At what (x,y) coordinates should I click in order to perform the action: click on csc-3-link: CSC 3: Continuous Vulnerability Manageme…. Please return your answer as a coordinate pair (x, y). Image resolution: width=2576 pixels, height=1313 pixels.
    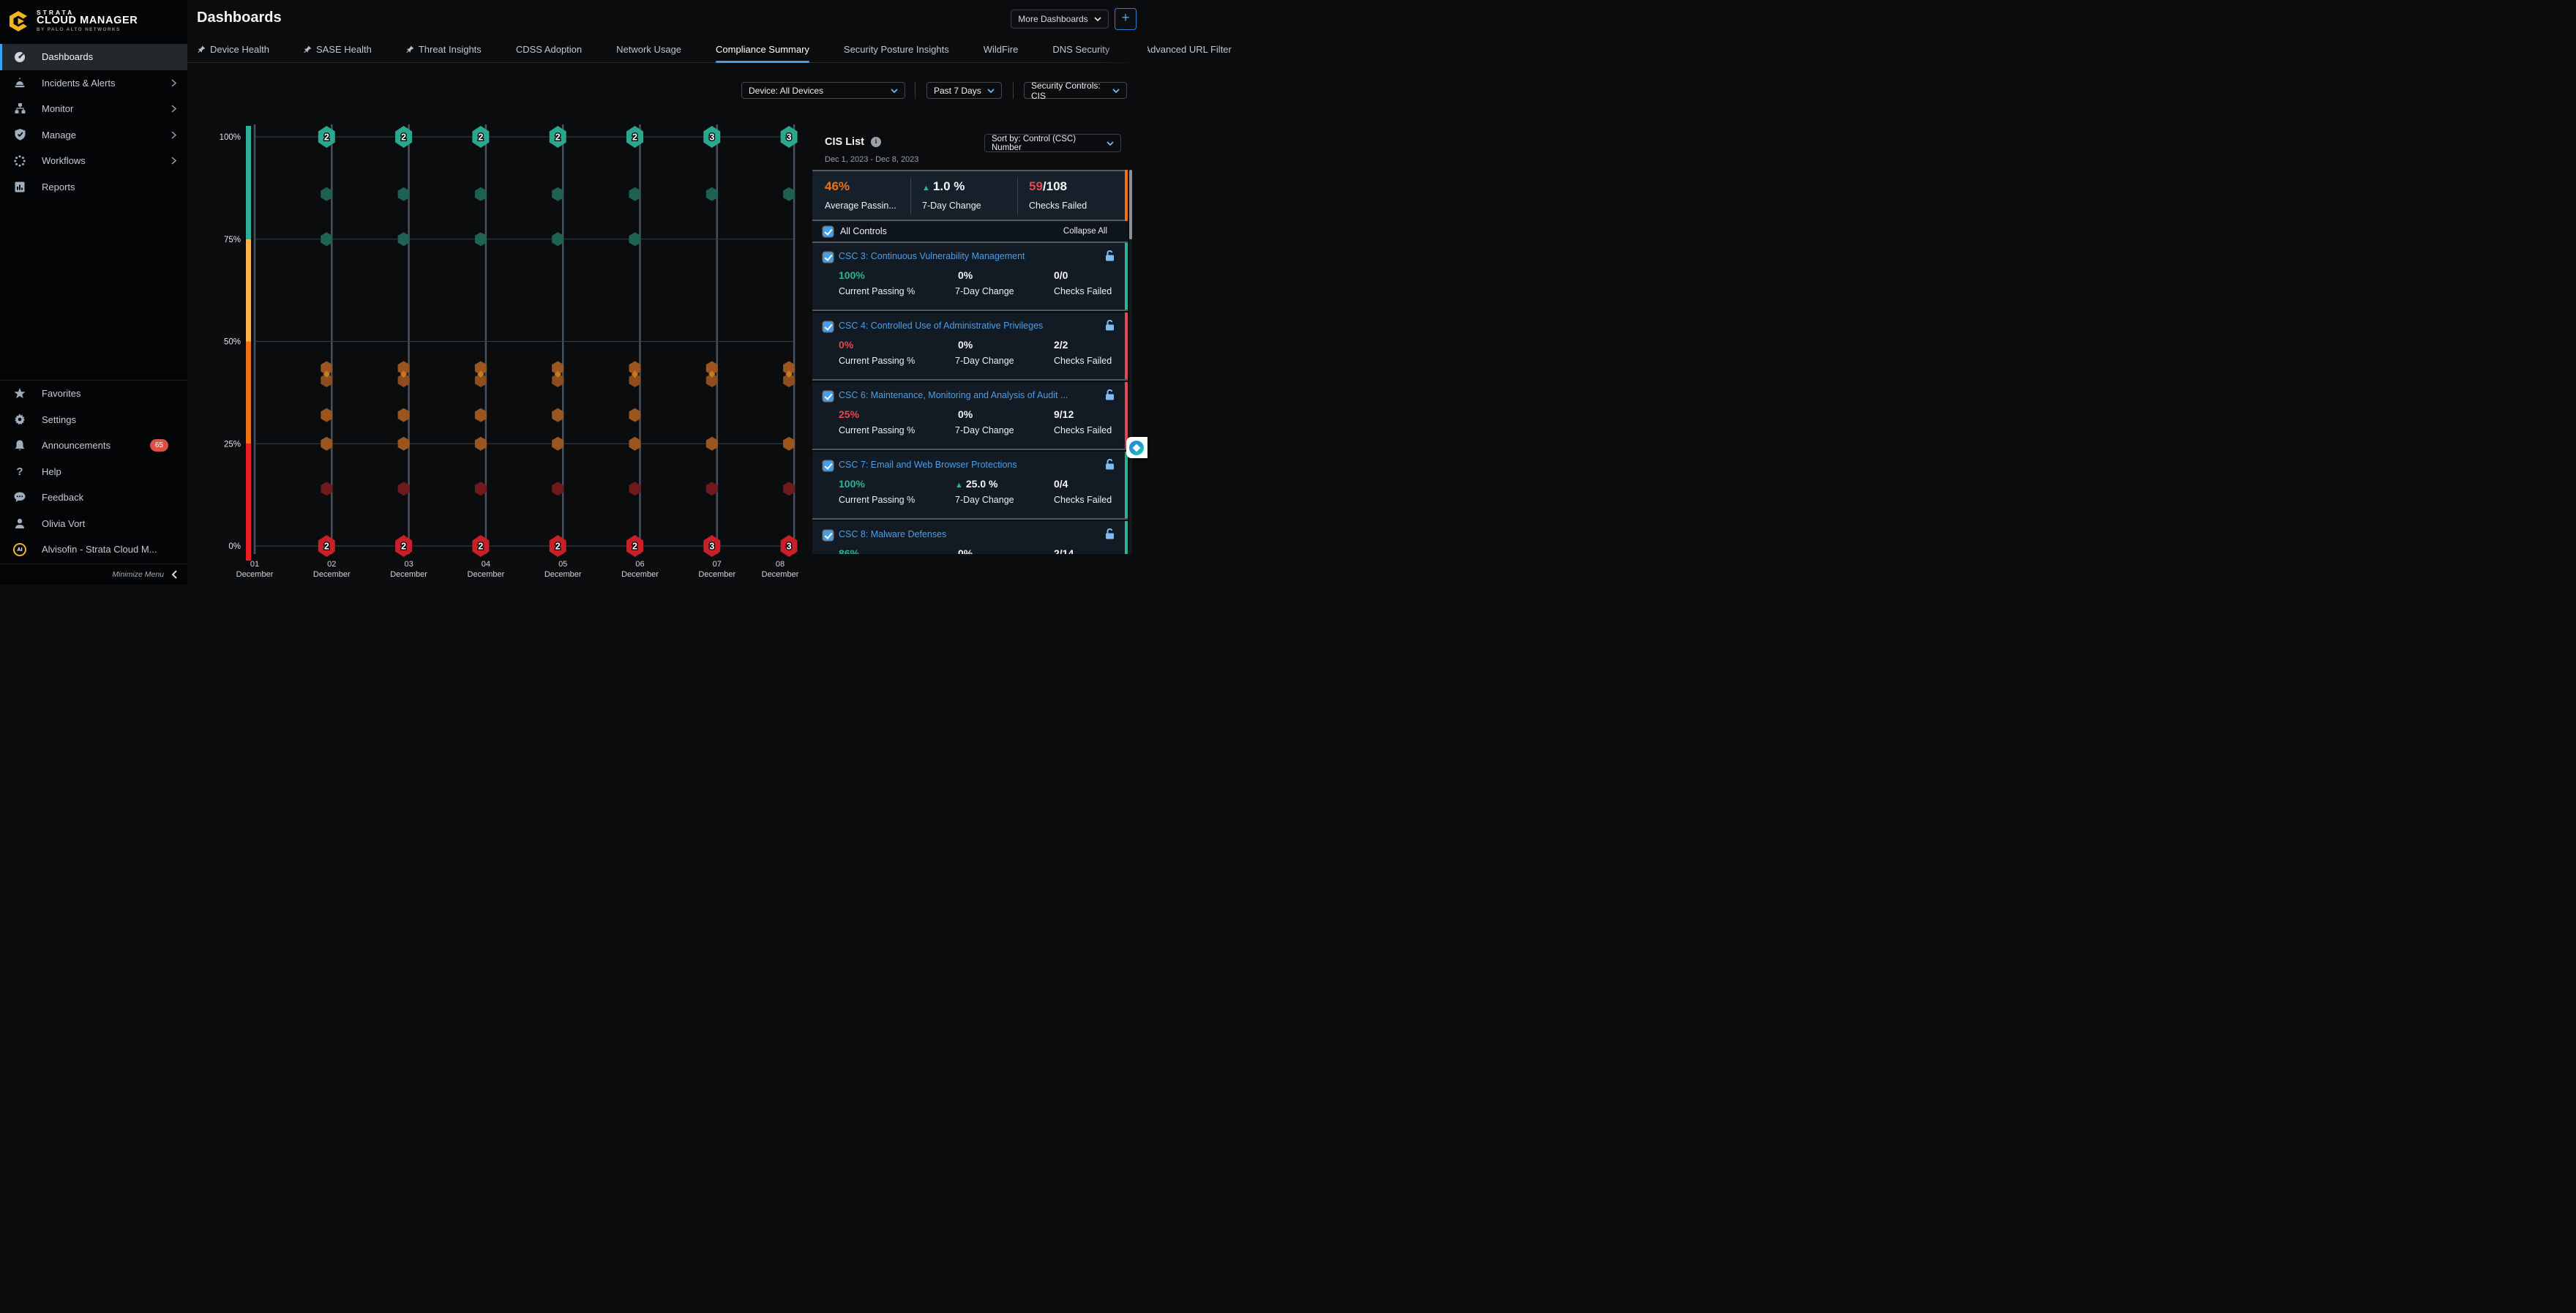
    Looking at the image, I should click on (932, 256).